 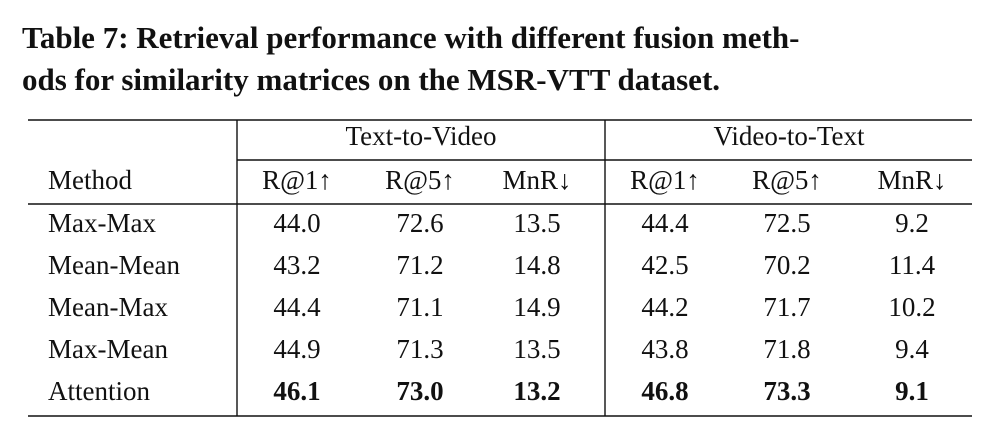 What do you see at coordinates (296, 223) in the screenshot?
I see `cell: 44.0` at bounding box center [296, 223].